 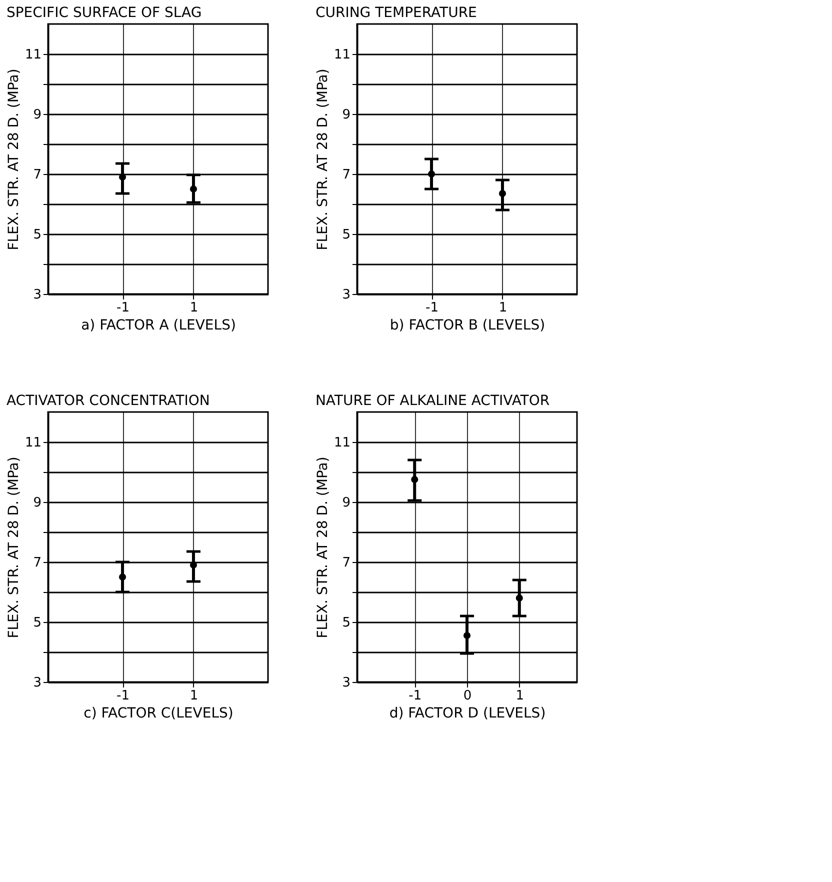 I want to click on x-tick-label: 0, so click(x=467, y=696).